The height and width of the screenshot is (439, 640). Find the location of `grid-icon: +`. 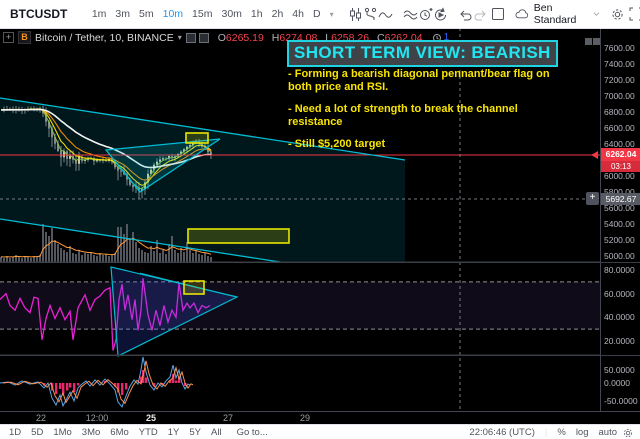

grid-icon: + is located at coordinates (8, 37).